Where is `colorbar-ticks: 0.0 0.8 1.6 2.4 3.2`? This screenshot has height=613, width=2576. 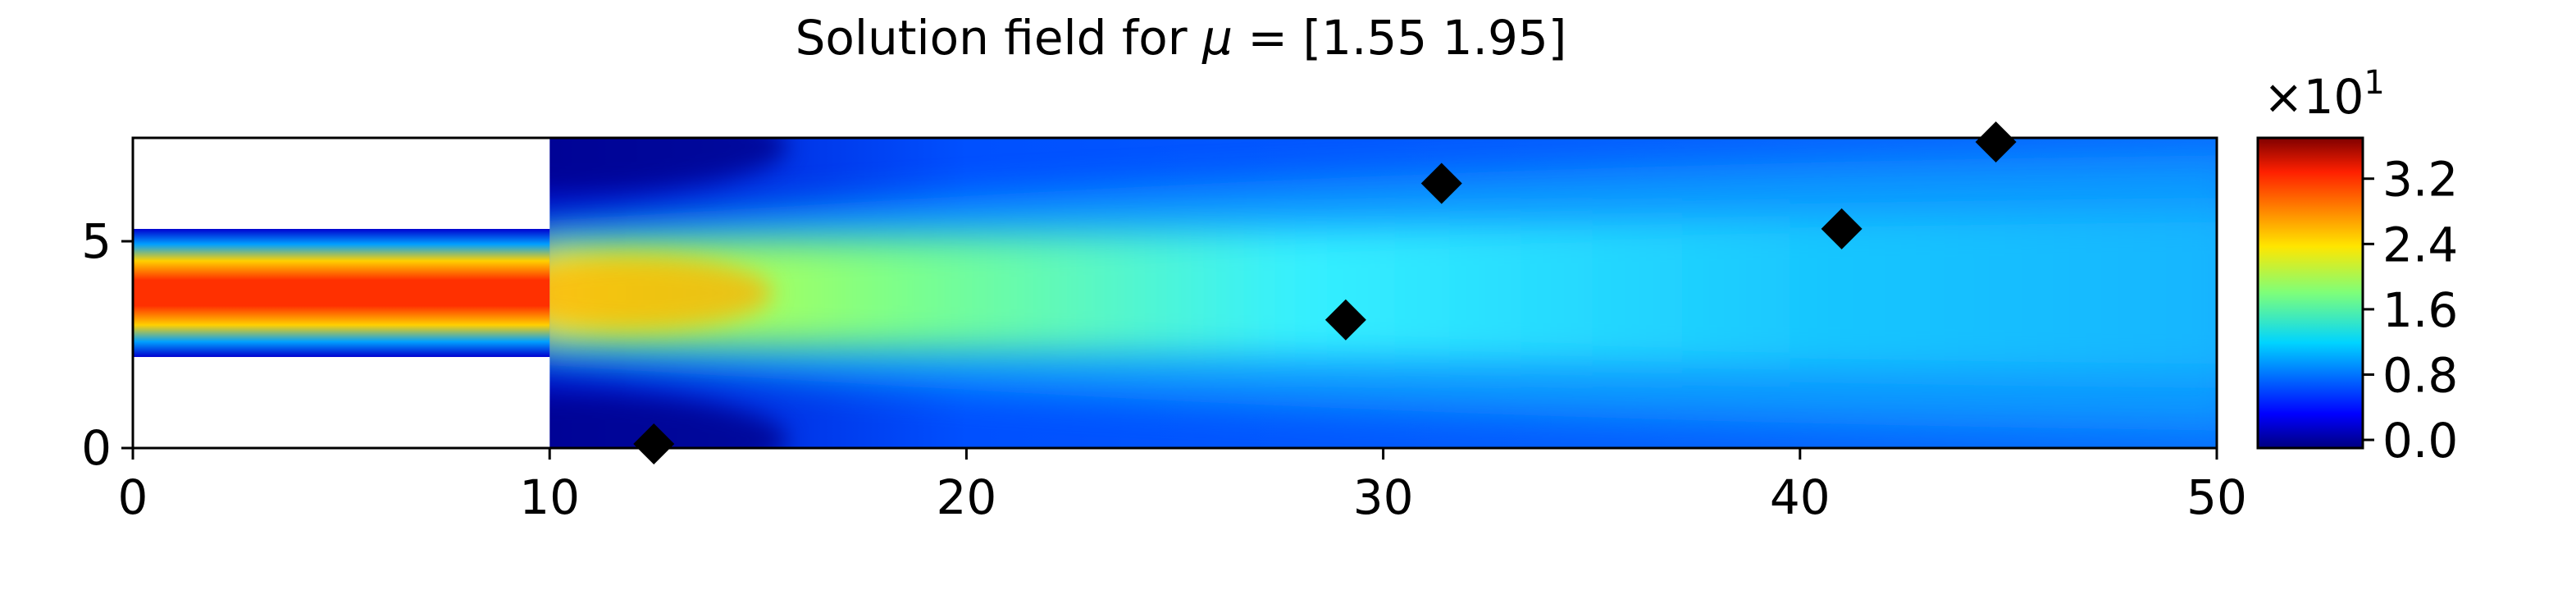 colorbar-ticks: 0.0 0.8 1.6 2.4 3.2 is located at coordinates (2410, 311).